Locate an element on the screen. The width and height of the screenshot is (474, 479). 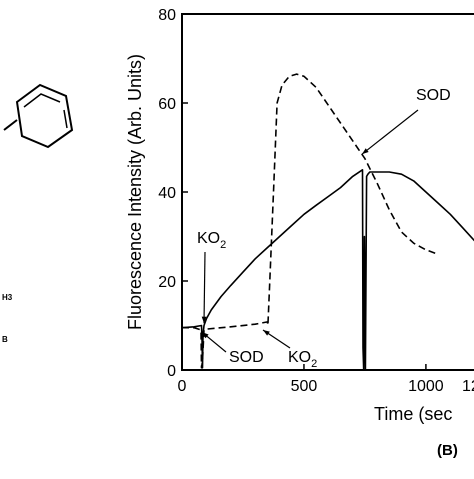
annotation-arrow-ko2-1-head is located at coordinates (204, 320).